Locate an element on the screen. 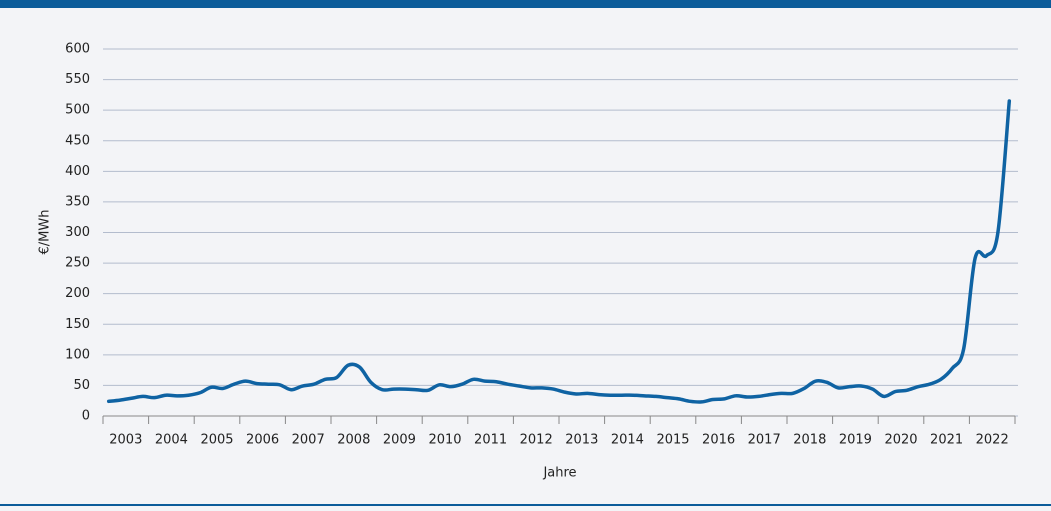 This screenshot has width=1051, height=511. y-tick-label: 400 is located at coordinates (77, 171).